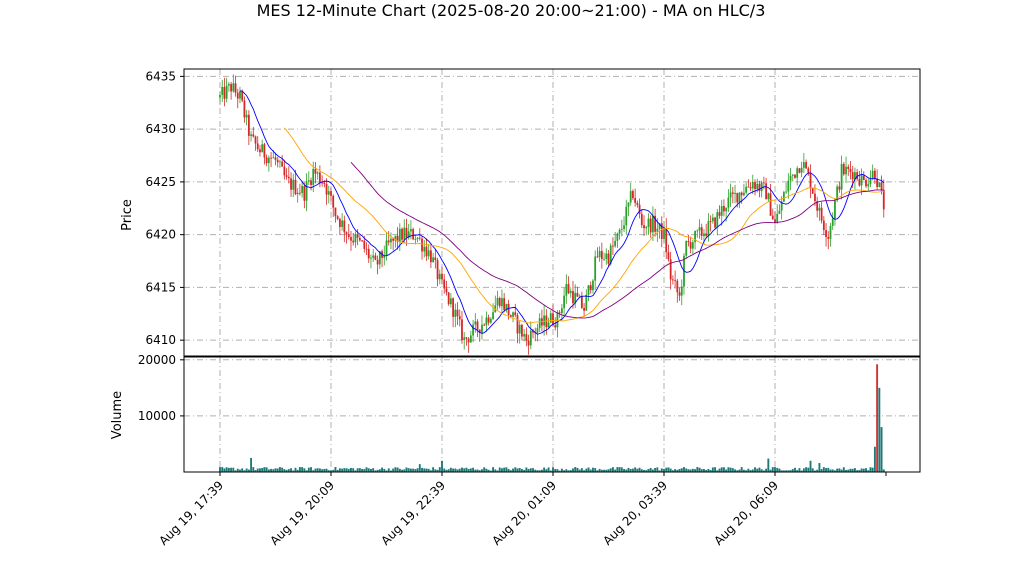  What do you see at coordinates (161, 388) in the screenshot?
I see `volume-y-ticks: 10000 20000` at bounding box center [161, 388].